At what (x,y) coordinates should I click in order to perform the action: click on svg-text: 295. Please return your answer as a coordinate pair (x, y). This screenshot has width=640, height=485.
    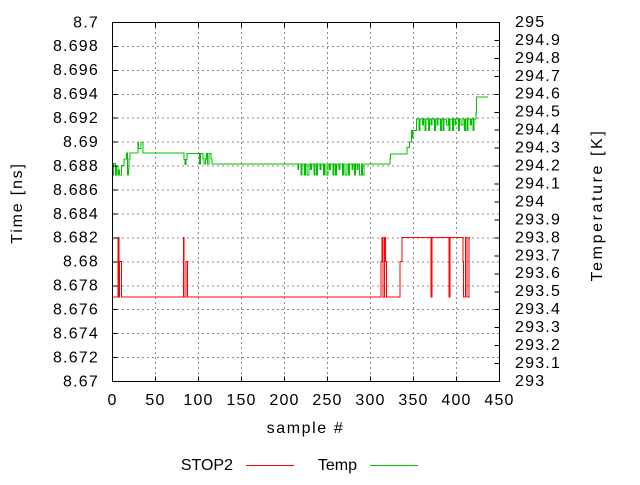
    Looking at the image, I should click on (530, 22).